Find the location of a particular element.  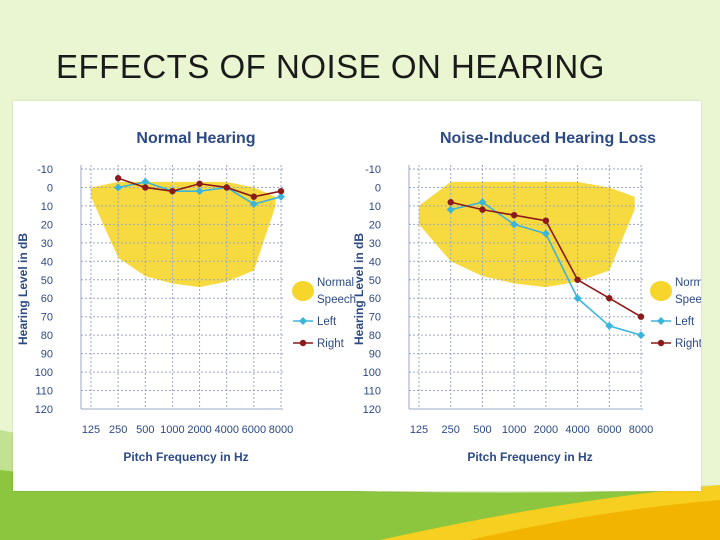

chart-title: Noise-Induced Hearing Loss is located at coordinates (548, 138).